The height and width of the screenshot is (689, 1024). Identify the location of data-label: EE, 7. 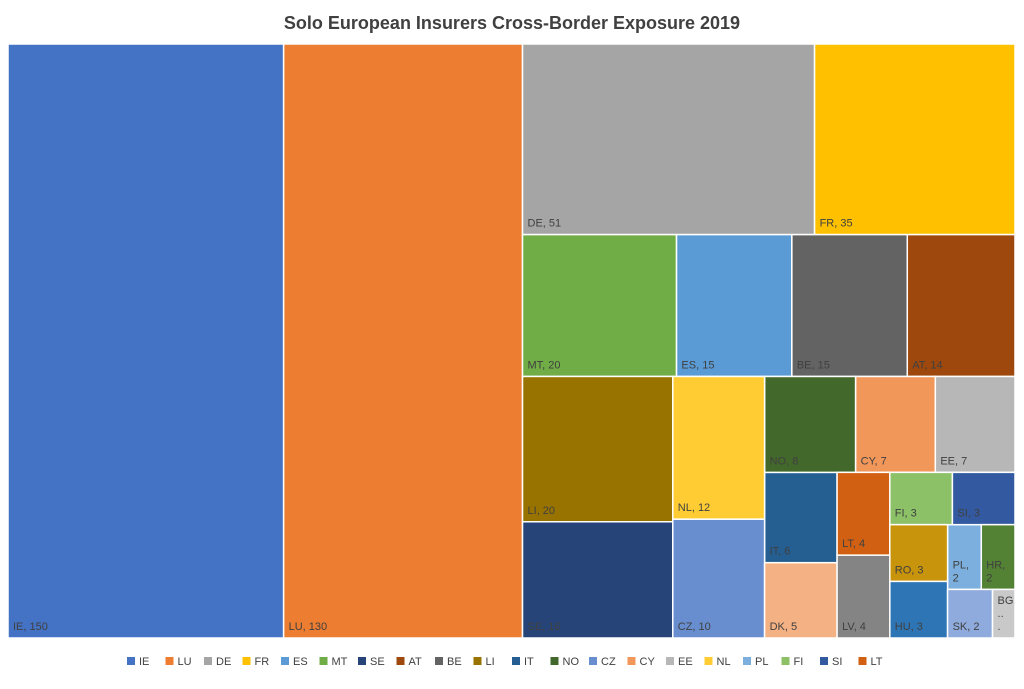
(953, 461).